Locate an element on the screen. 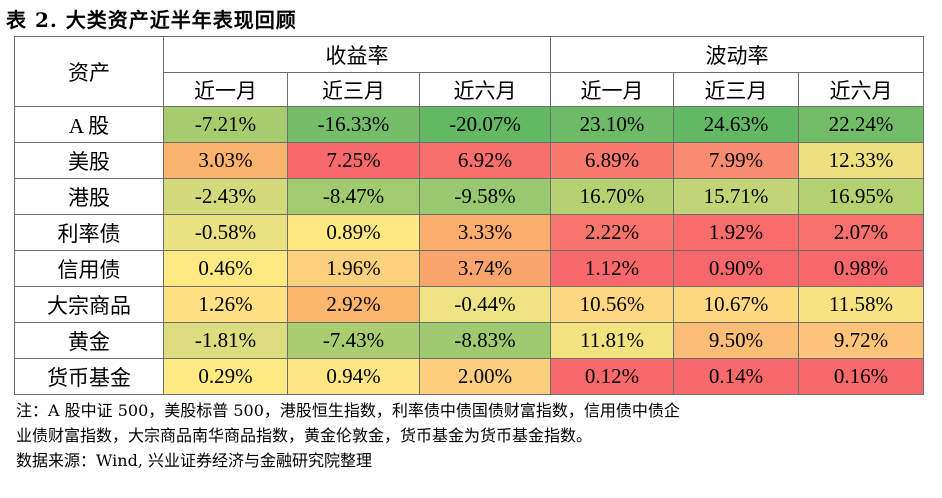  volatility-value-cell: 24.63% is located at coordinates (736, 124).